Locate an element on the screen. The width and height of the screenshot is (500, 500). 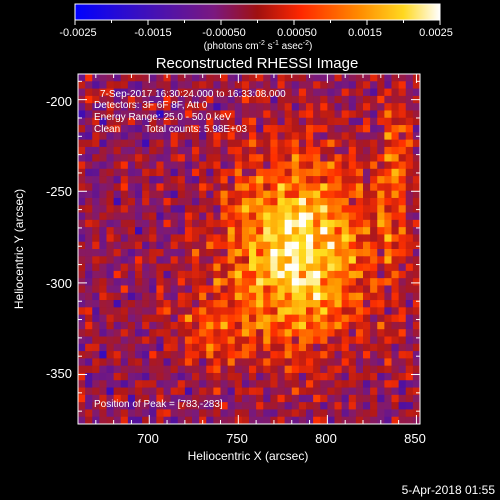
y-tick-label: -350 is located at coordinates (59, 373).